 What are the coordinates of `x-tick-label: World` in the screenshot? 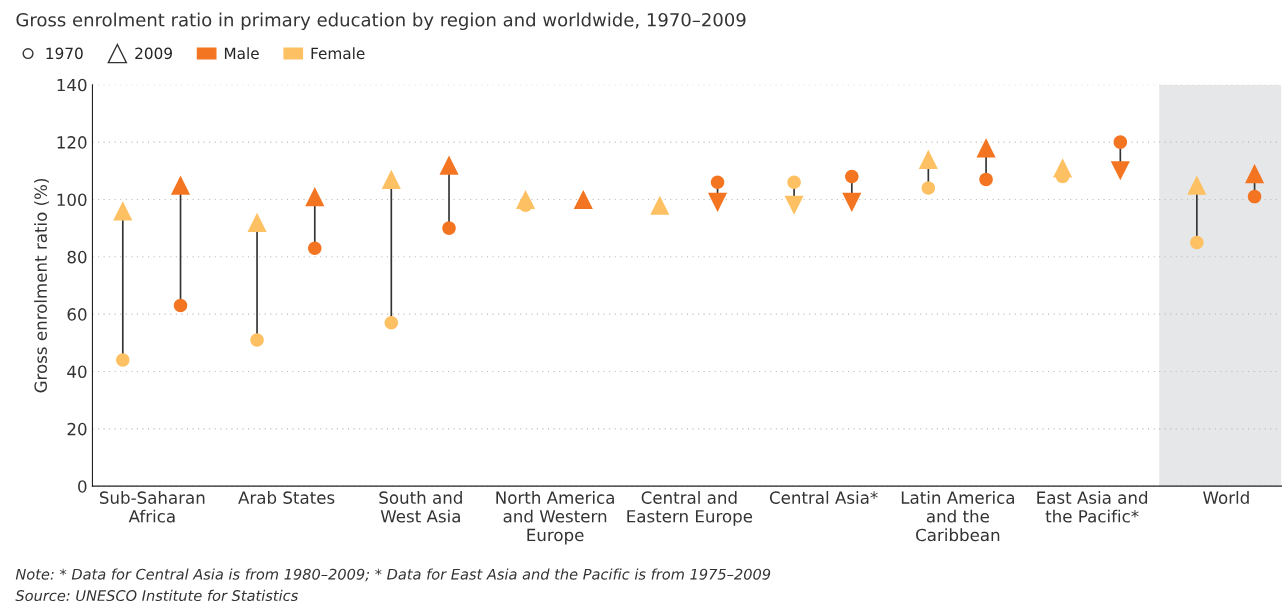 It's located at (1226, 497).